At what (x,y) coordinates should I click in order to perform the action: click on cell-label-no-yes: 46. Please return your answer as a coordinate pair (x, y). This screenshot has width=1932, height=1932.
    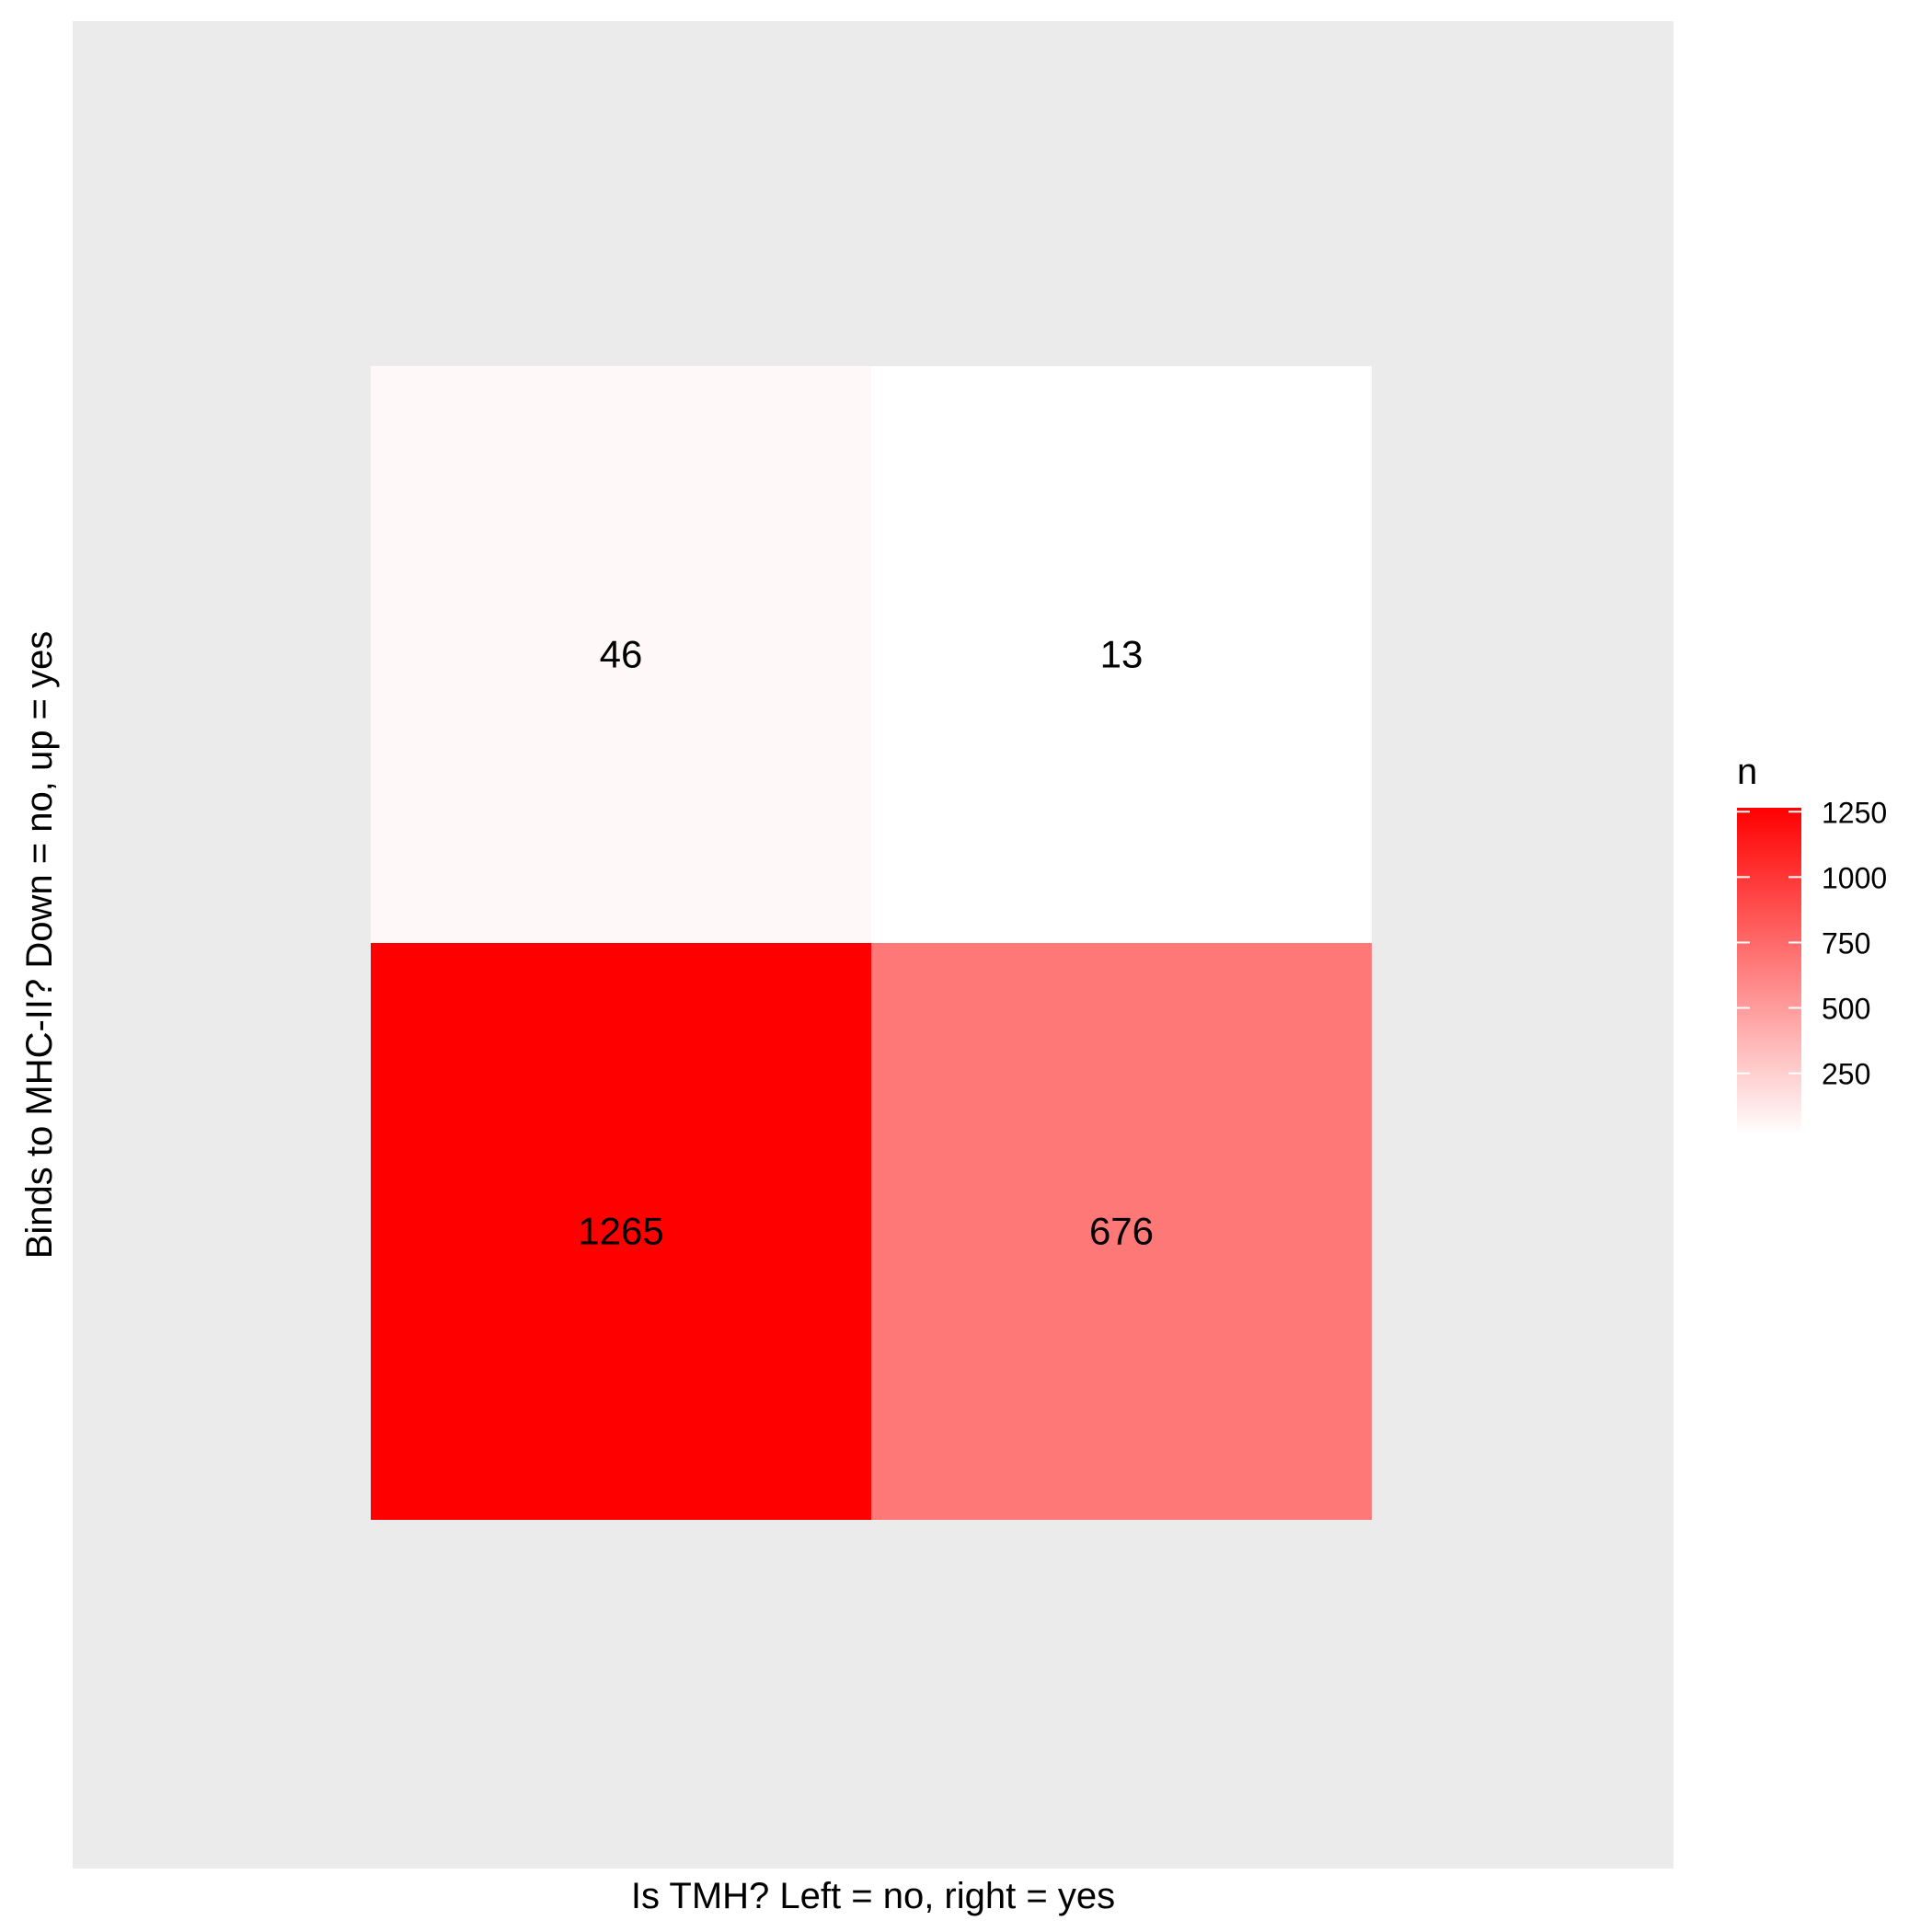
    Looking at the image, I should click on (621, 654).